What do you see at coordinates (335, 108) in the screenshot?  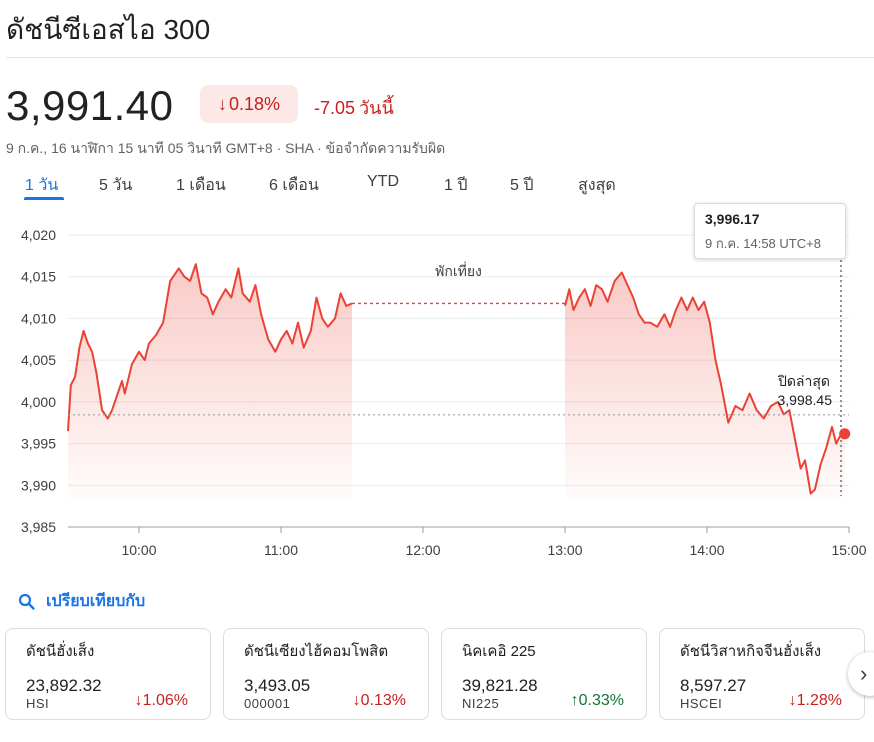 I see `absolute-change-value: -7.05` at bounding box center [335, 108].